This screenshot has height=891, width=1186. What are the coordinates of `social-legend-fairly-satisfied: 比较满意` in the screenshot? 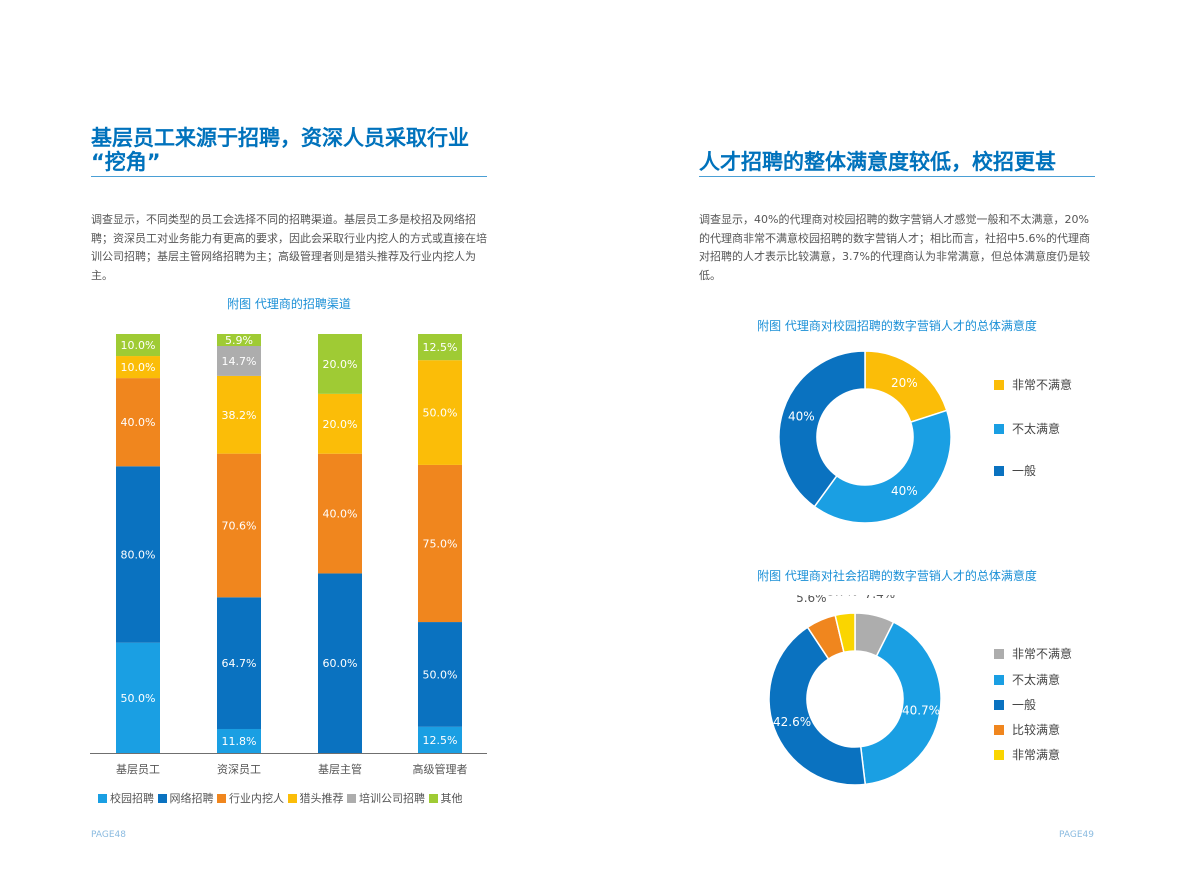 It's located at (1027, 729).